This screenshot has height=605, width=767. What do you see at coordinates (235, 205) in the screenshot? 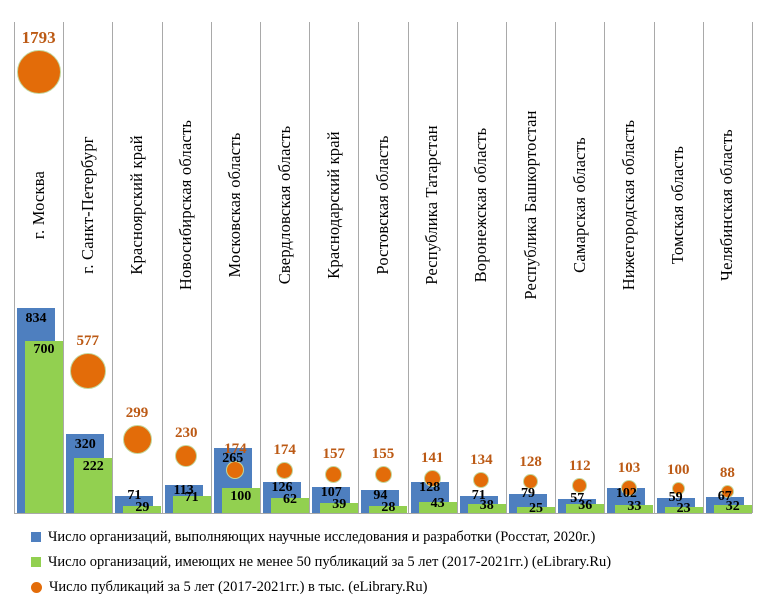
I see `region-label-text: Московская область` at bounding box center [235, 205].